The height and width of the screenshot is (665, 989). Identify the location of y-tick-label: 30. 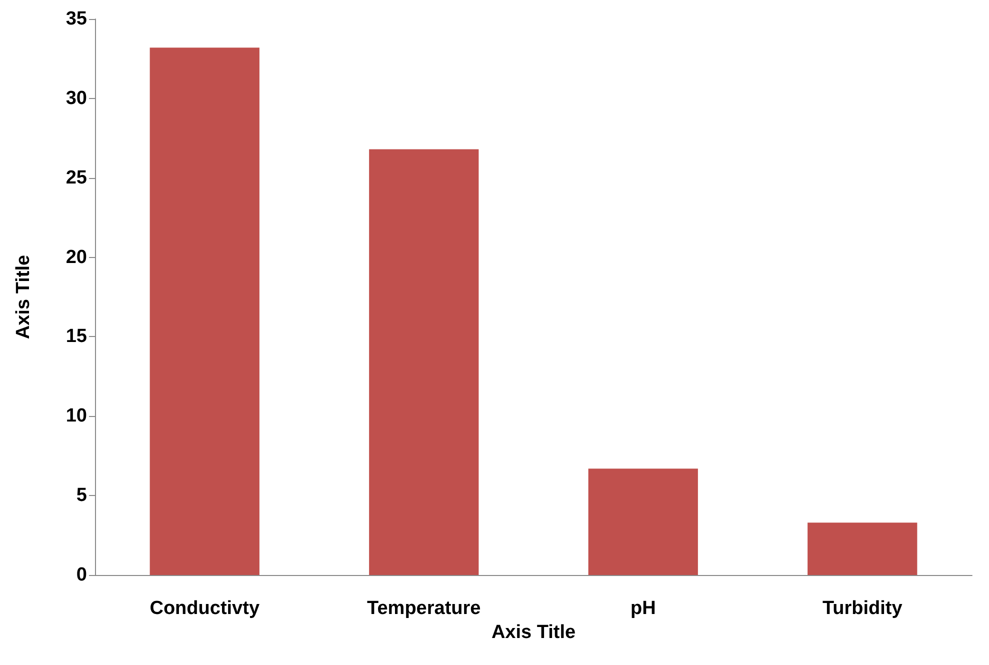
(76, 98).